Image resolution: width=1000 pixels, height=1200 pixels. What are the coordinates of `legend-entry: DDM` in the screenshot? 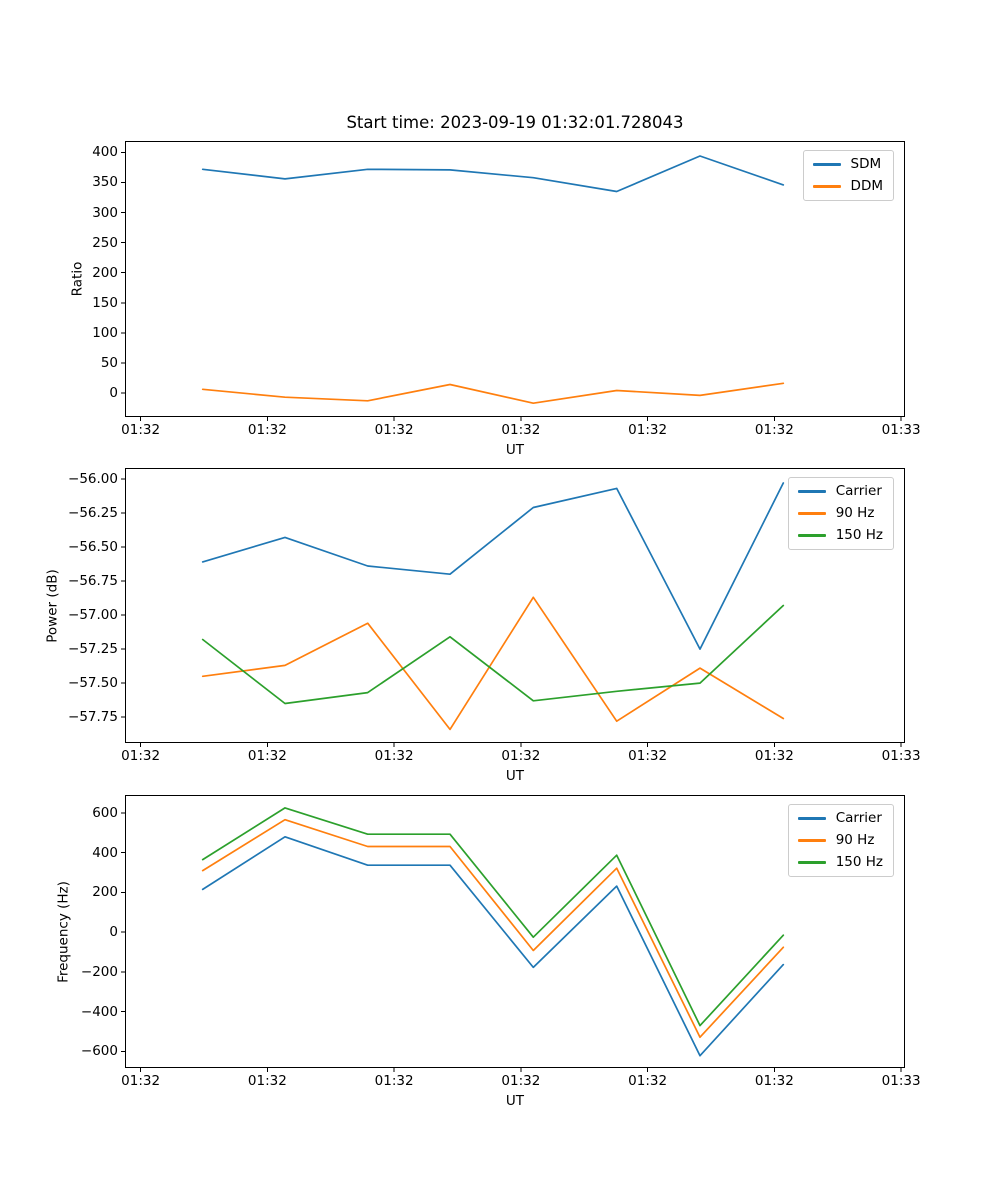 It's located at (847, 186).